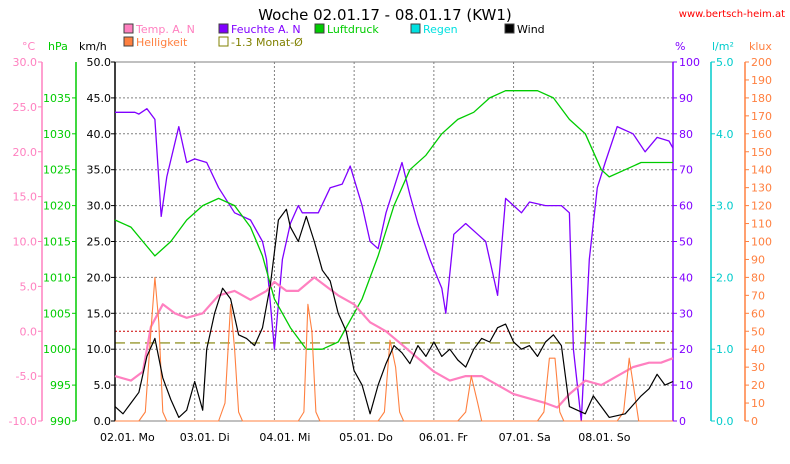 Image resolution: width=790 pixels, height=464 pixels. I want to click on temp-tick-label: 30.0, so click(25, 62).